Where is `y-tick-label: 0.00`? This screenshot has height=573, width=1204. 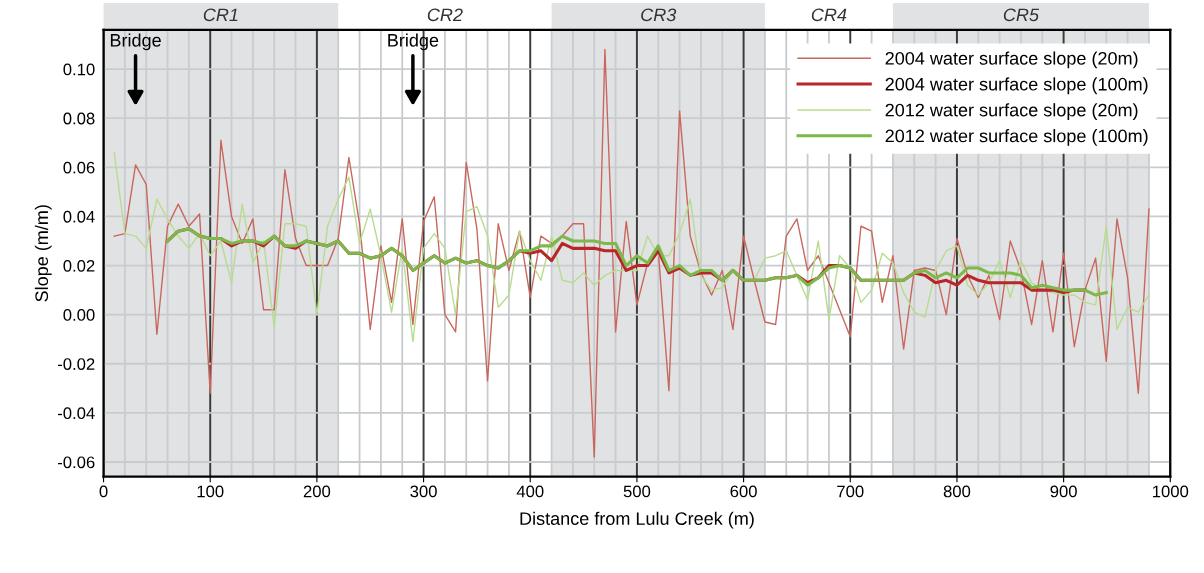 y-tick-label: 0.00 is located at coordinates (79, 315).